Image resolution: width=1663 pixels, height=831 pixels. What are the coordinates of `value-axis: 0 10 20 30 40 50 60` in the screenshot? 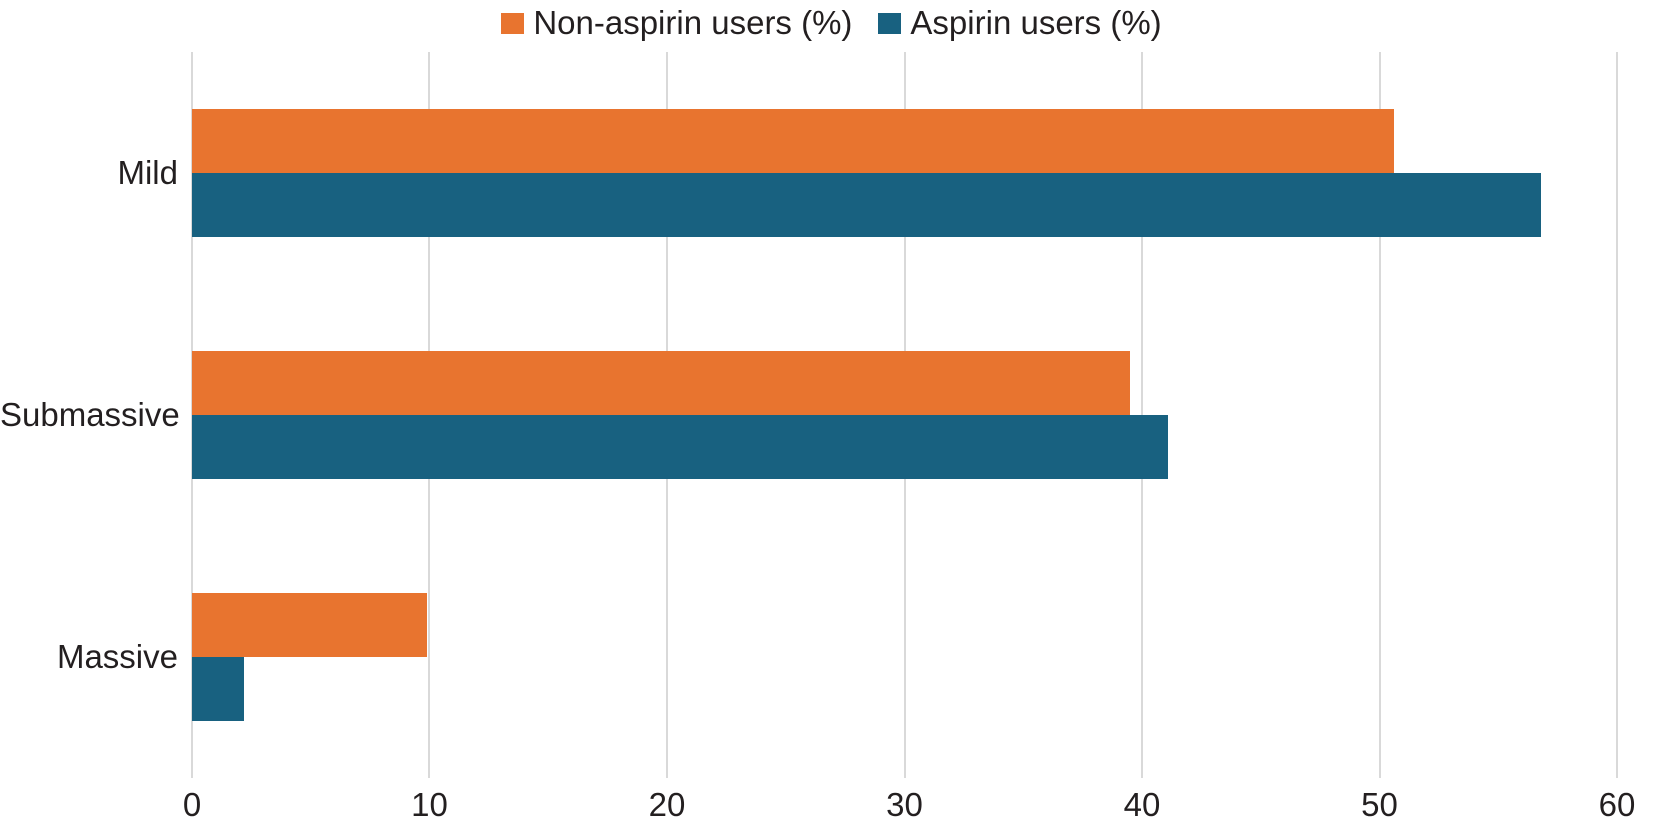 It's located at (909, 805).